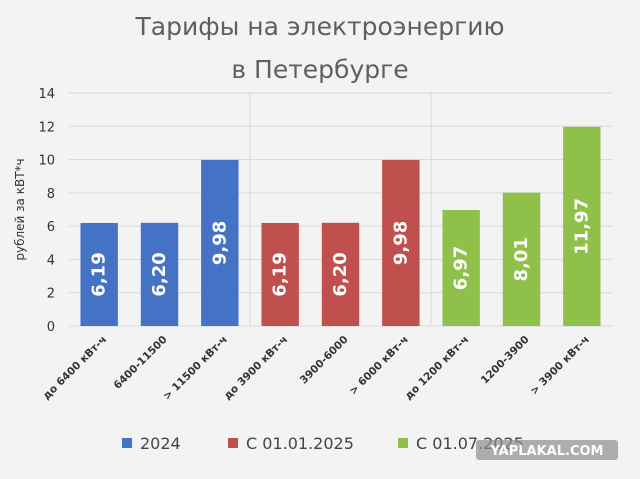 Image resolution: width=640 pixels, height=479 pixels. I want to click on y-tick-label: 4, so click(51, 260).